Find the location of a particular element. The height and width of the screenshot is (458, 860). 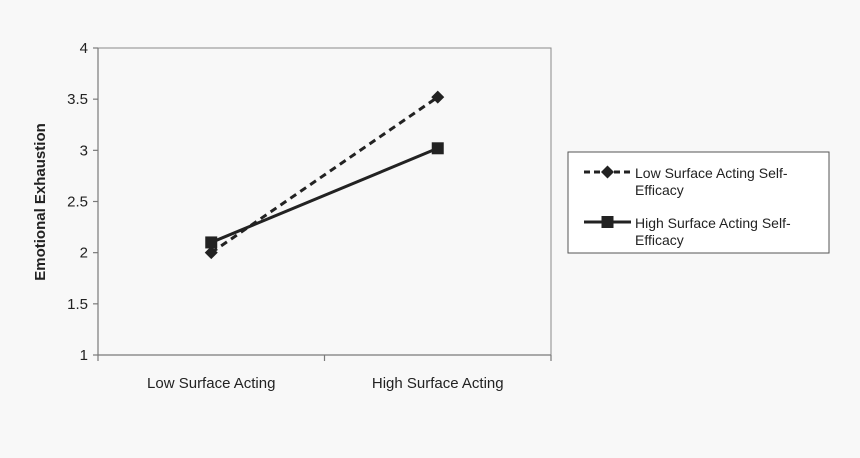

legend-item: Low Surface Acting Self-Efficacy is located at coordinates (686, 181).